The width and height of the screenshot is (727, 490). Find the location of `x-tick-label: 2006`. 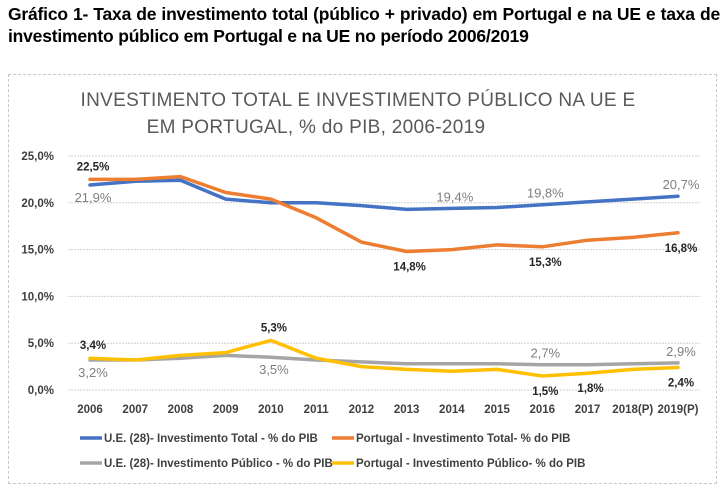

x-tick-label: 2006 is located at coordinates (90, 410).